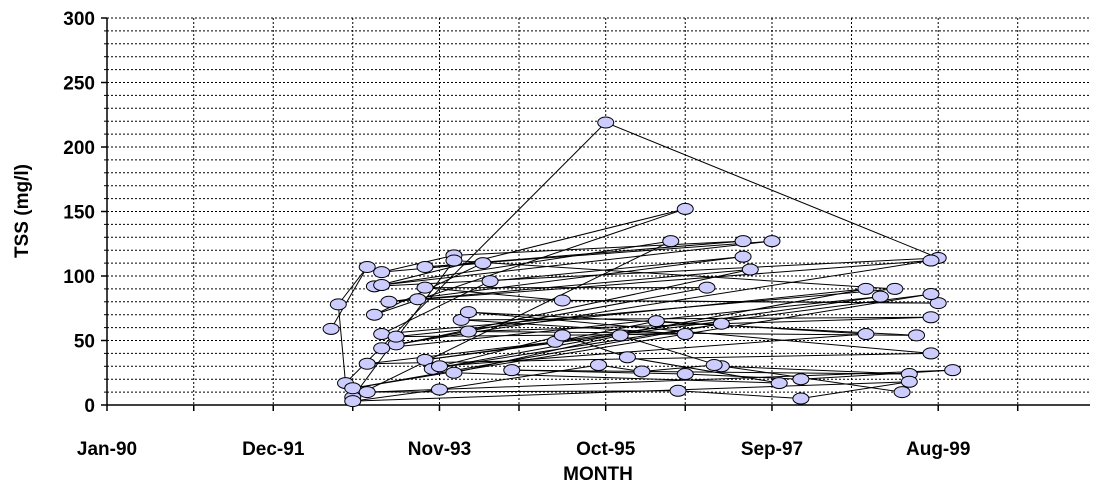 The height and width of the screenshot is (487, 1103). What do you see at coordinates (598, 474) in the screenshot?
I see `x-axis-title: MONTH` at bounding box center [598, 474].